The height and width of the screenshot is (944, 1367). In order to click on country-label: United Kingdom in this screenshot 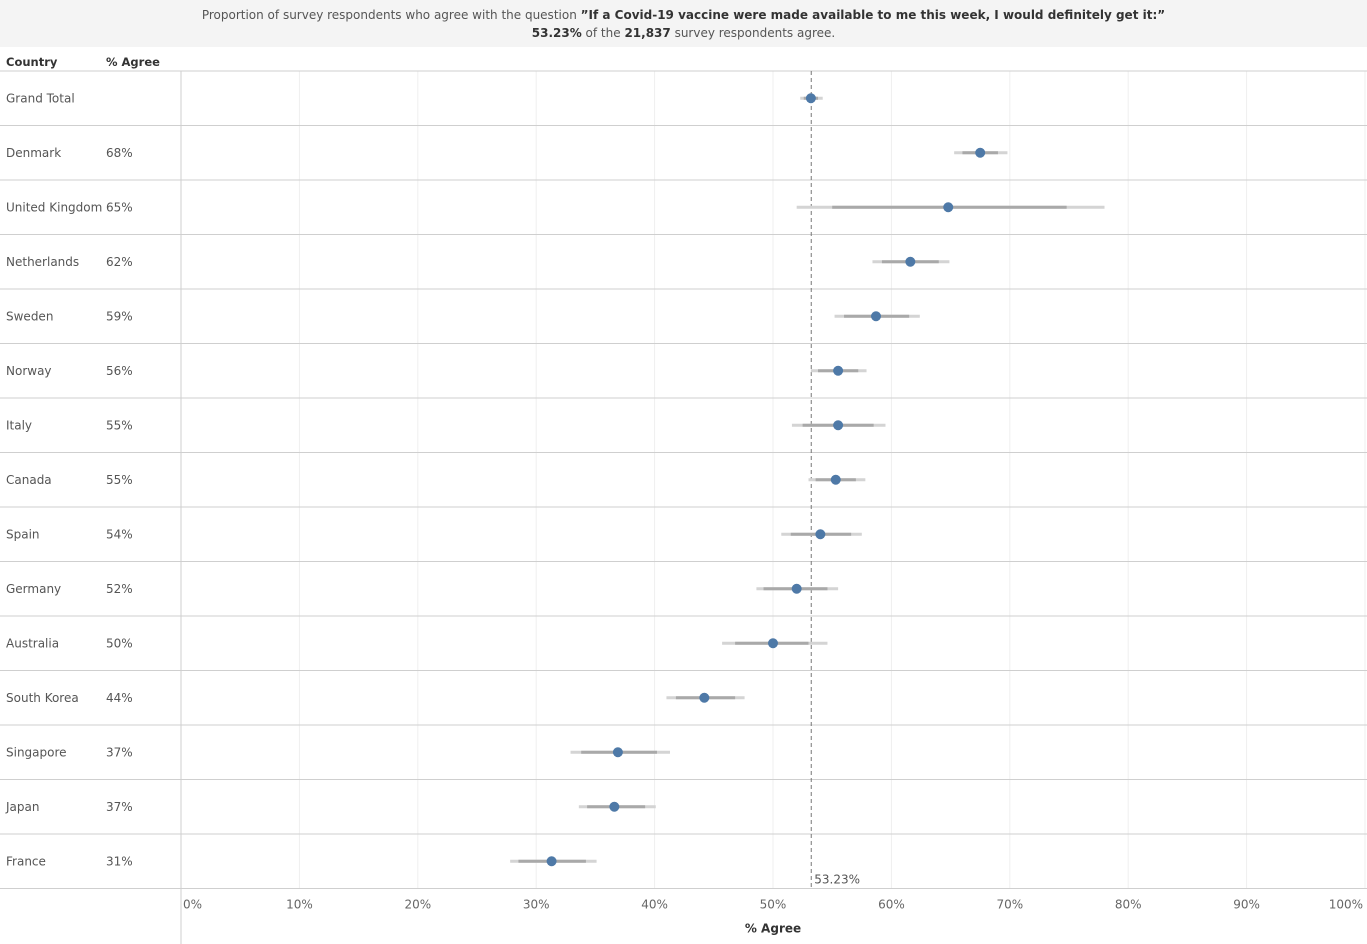, I will do `click(54, 207)`.